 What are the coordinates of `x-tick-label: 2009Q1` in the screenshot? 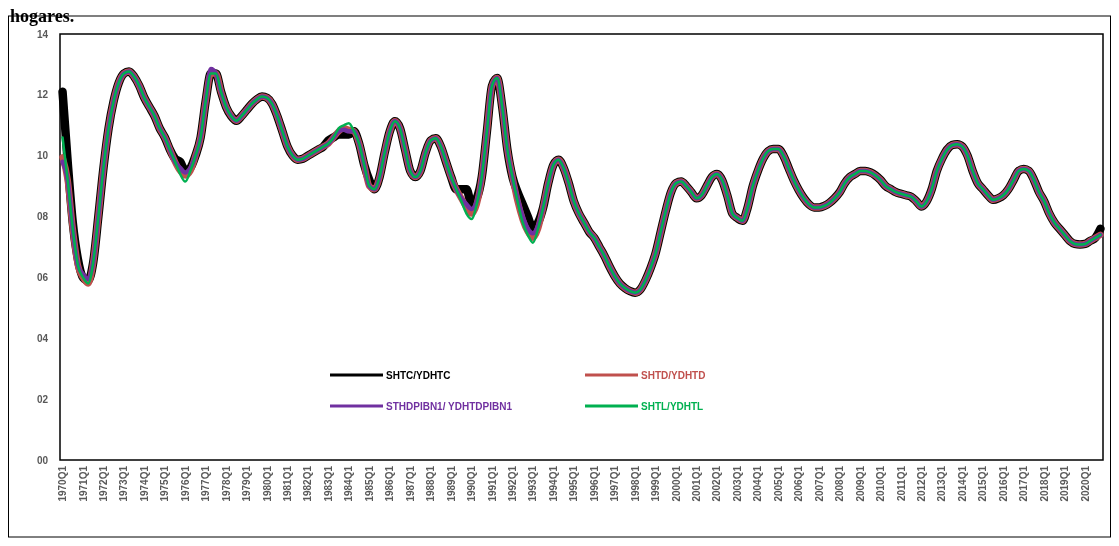 It's located at (860, 483).